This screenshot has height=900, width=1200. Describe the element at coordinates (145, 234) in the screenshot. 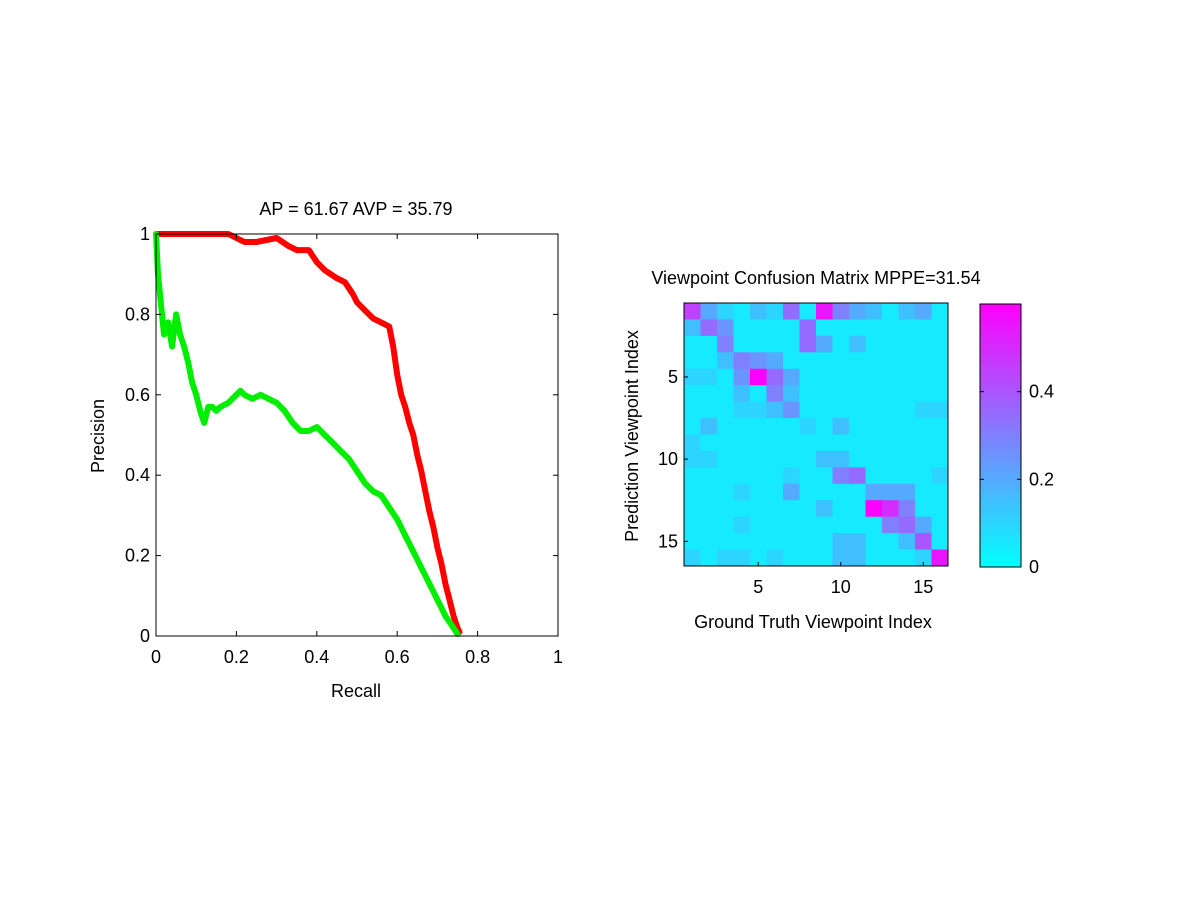

I see `pr-ytick-label: 1` at that location.